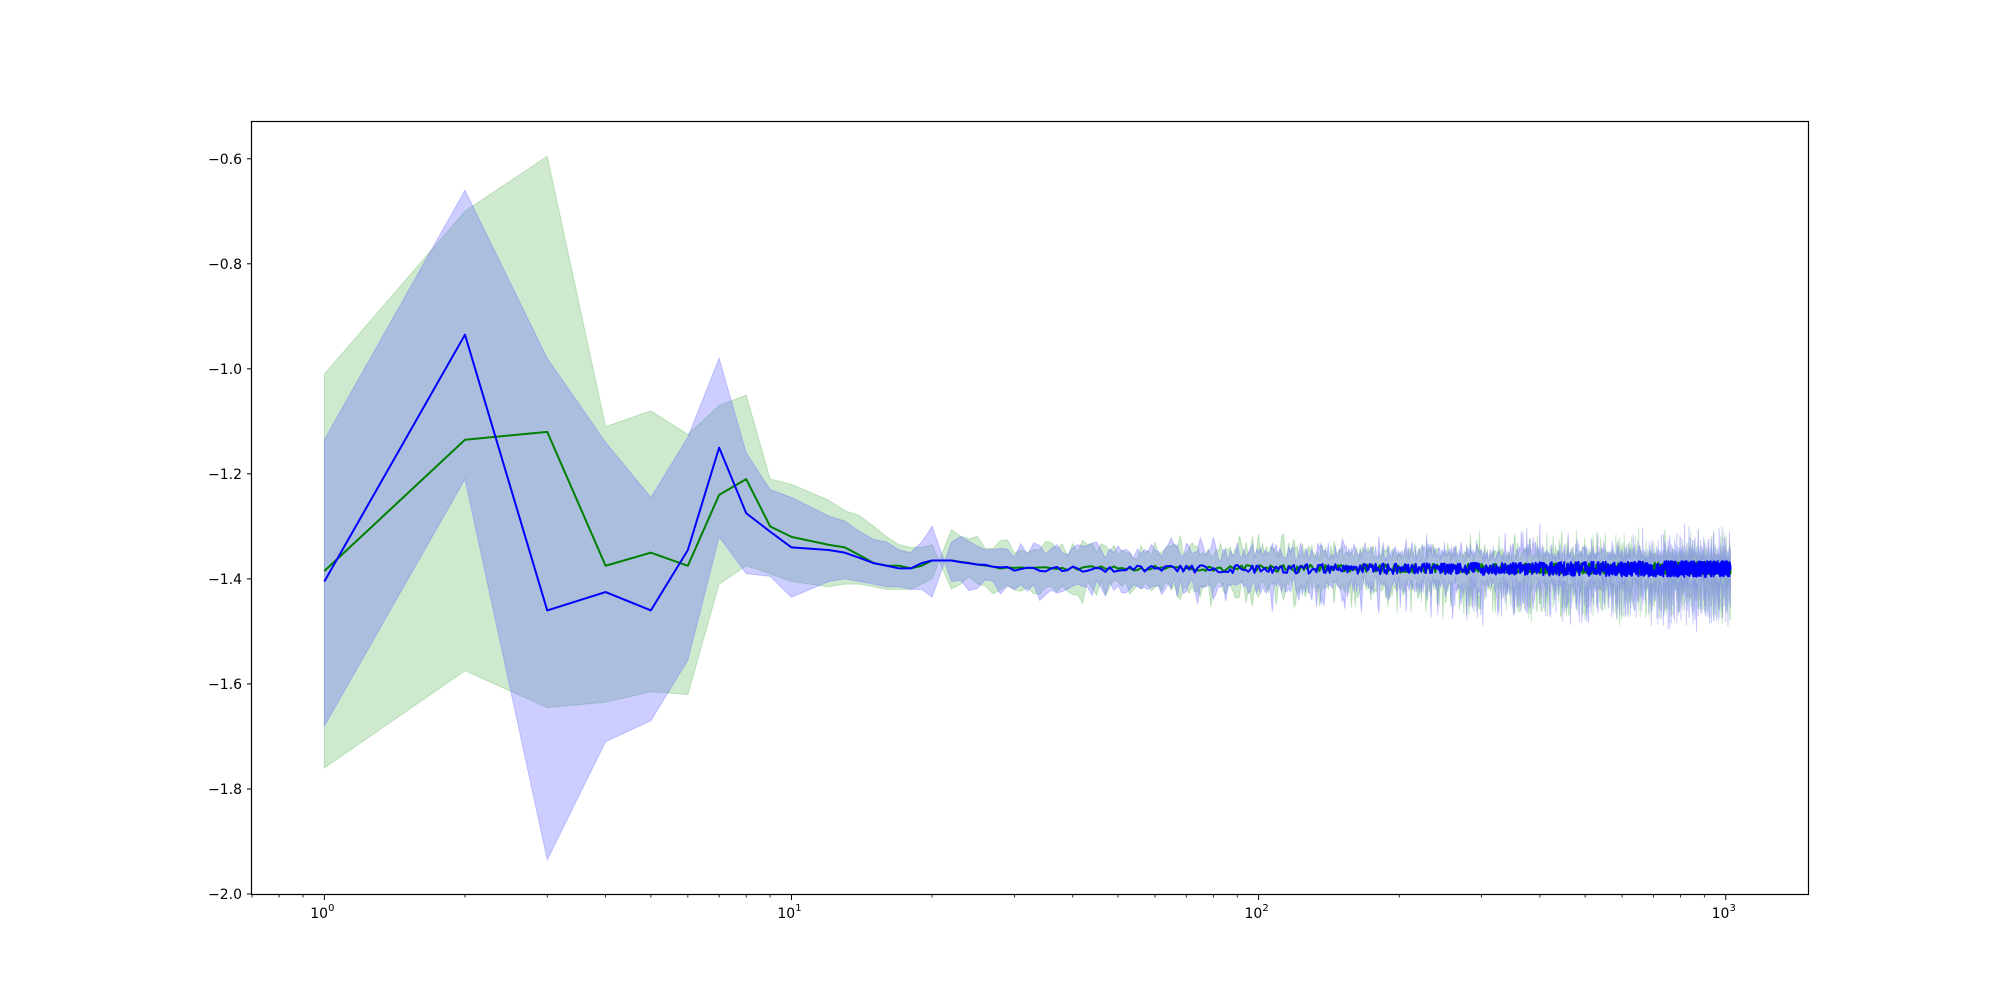 The image size is (2000, 1000). What do you see at coordinates (225, 160) in the screenshot?
I see `y-tick-label: −0.6` at bounding box center [225, 160].